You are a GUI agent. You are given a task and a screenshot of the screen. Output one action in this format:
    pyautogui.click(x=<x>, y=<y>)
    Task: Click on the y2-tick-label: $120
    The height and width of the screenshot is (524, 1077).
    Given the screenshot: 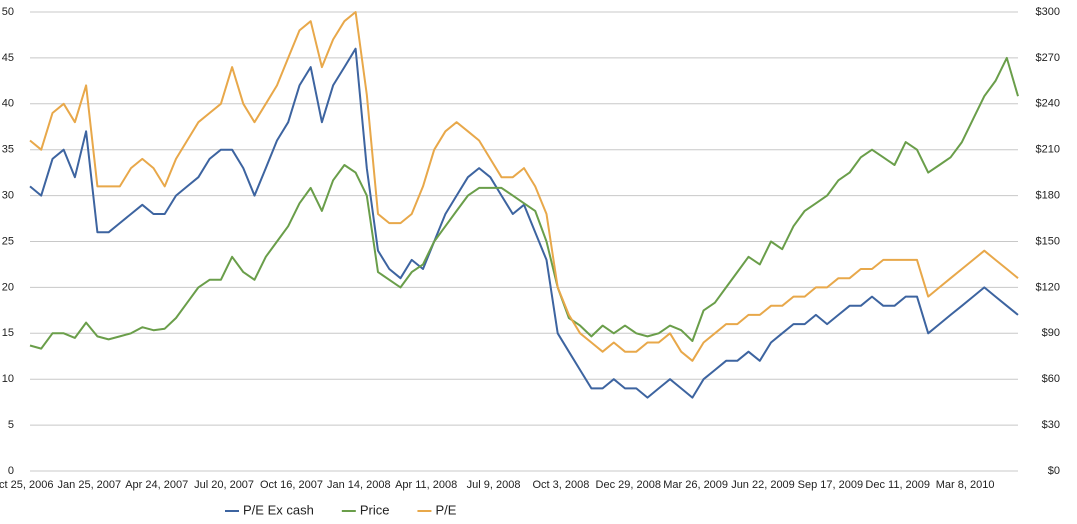 What is the action you would take?
    pyautogui.click(x=1048, y=287)
    